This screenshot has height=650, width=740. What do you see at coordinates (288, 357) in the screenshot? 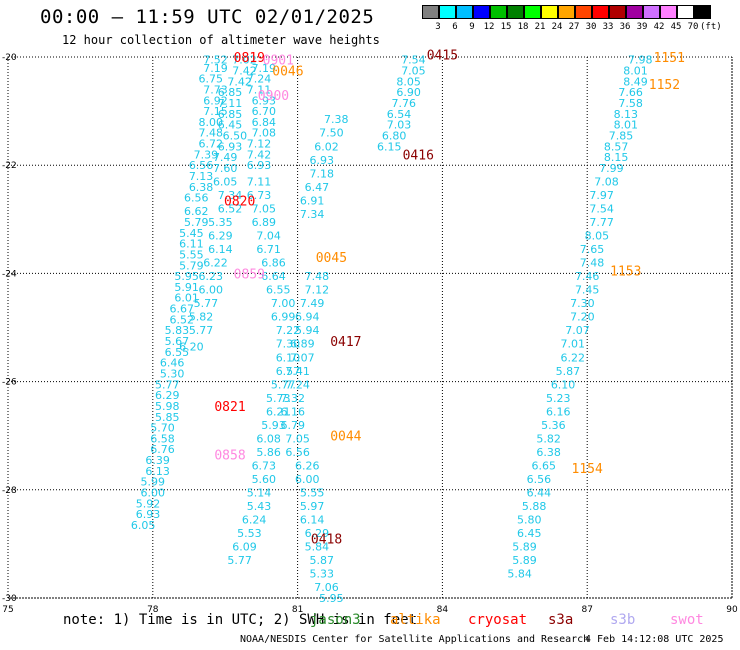
I see `swh-value-label: 6.10` at bounding box center [288, 357].